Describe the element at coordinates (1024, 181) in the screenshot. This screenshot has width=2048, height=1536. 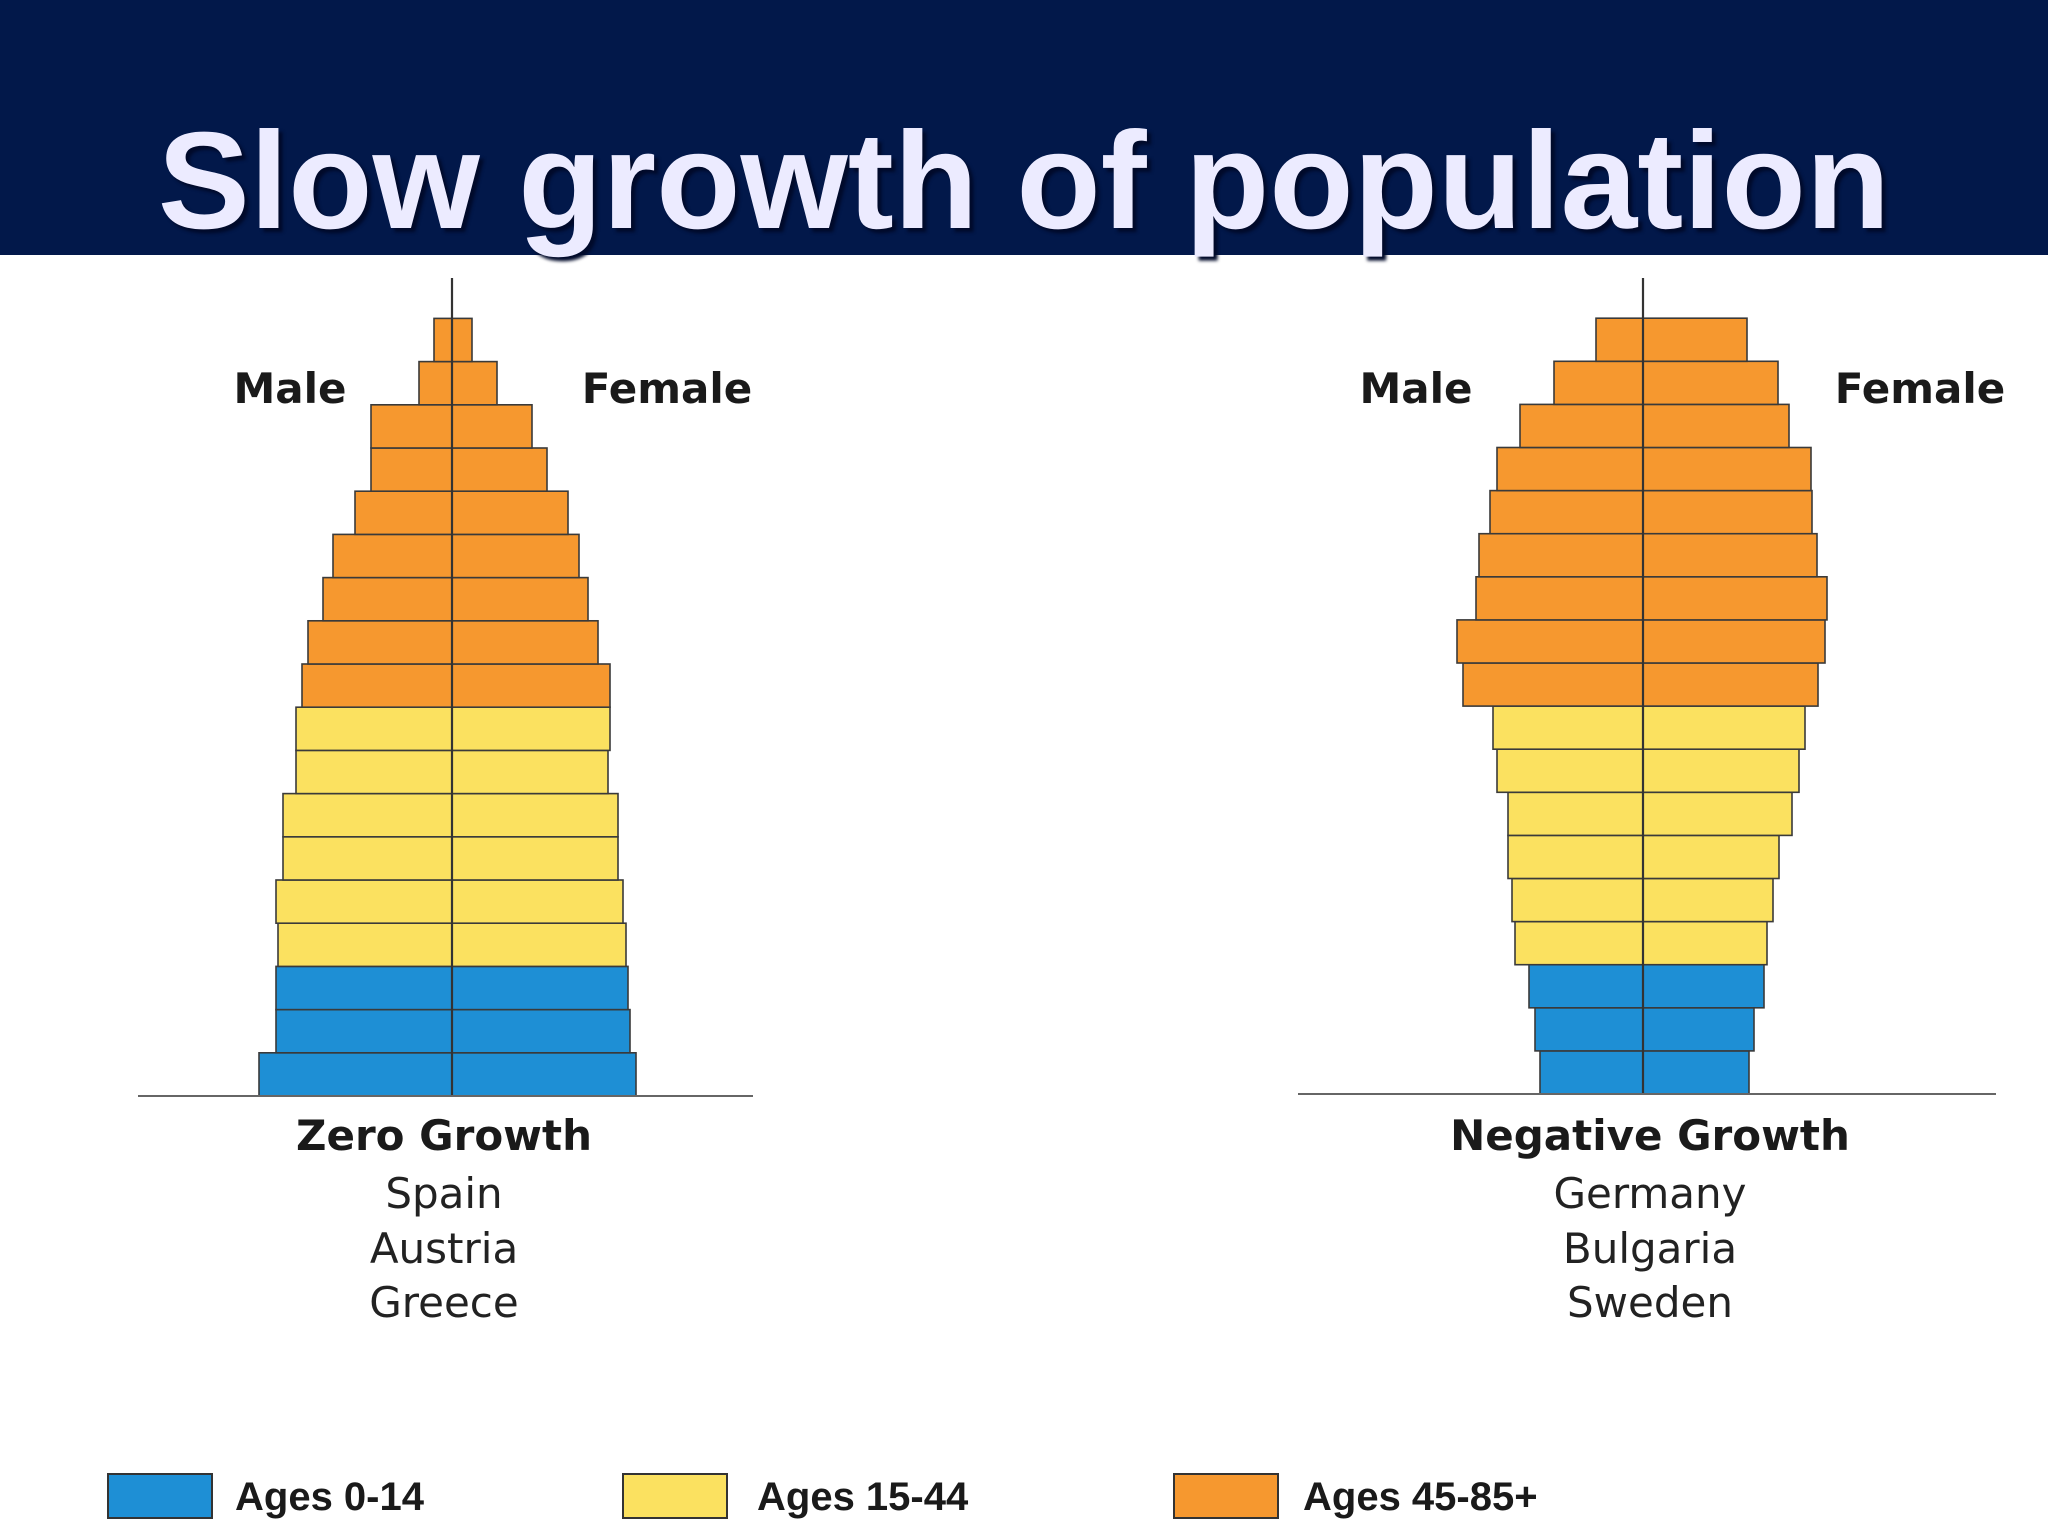
I see `slide-title: Slow growth of population` at that location.